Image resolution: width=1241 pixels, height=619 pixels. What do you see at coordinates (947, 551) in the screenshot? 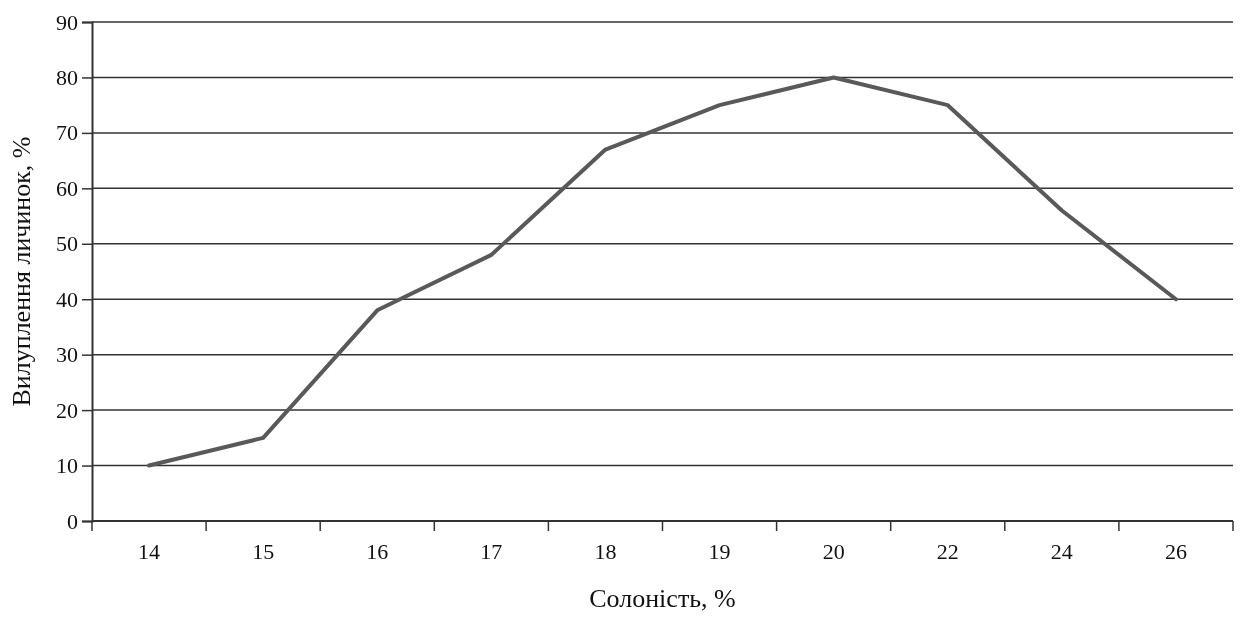
I see `x-tick-label: 22` at bounding box center [947, 551].